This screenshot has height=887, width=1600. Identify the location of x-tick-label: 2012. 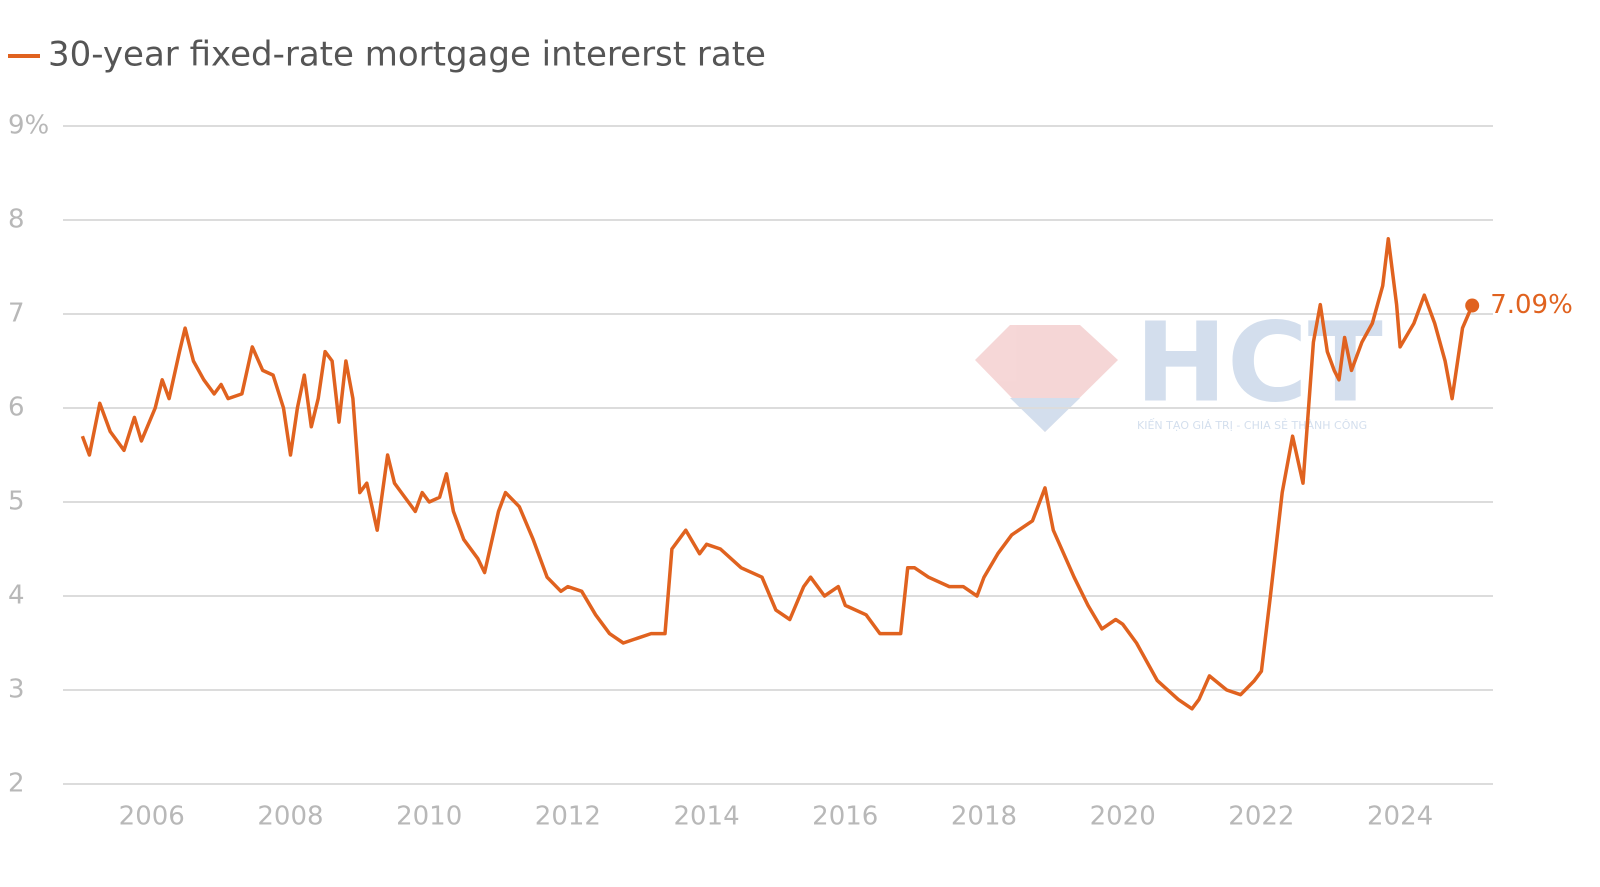
(568, 817).